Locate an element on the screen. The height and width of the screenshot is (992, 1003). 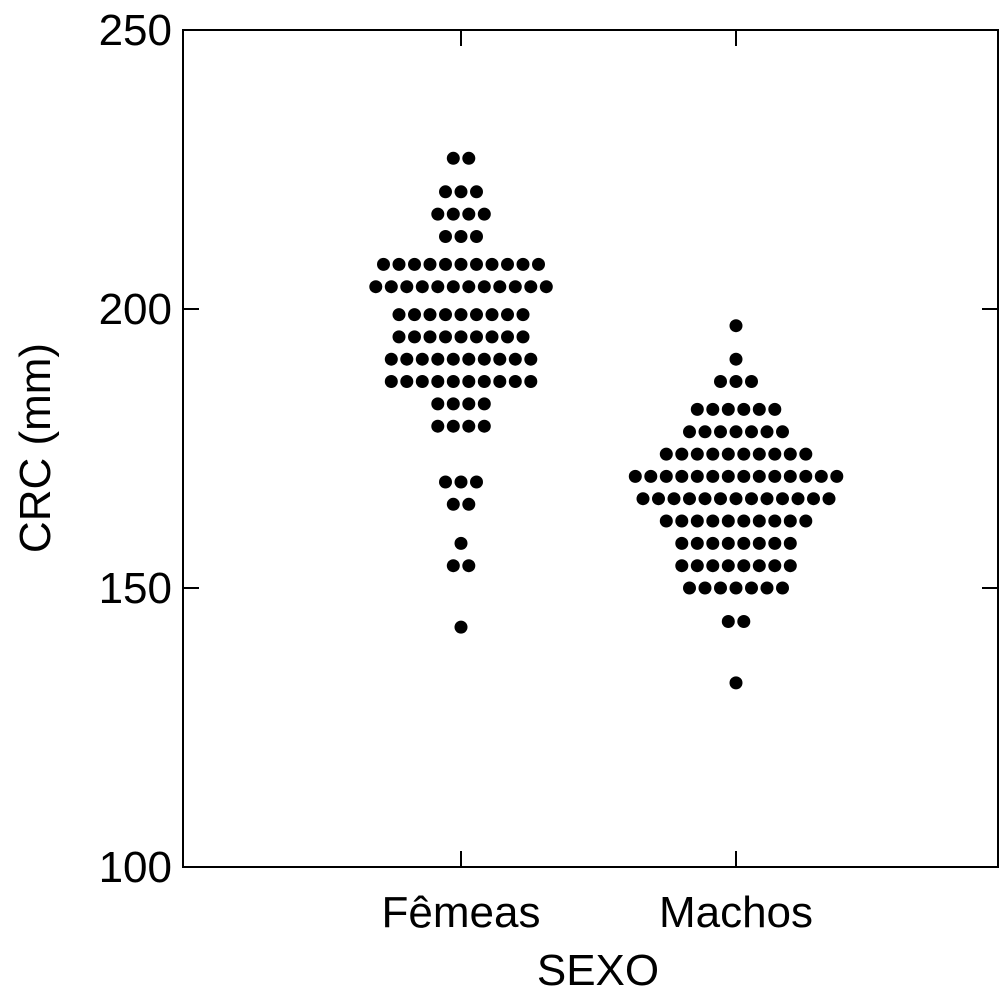
y-tick-labels: 100 150 200 250 is located at coordinates (135, 449).